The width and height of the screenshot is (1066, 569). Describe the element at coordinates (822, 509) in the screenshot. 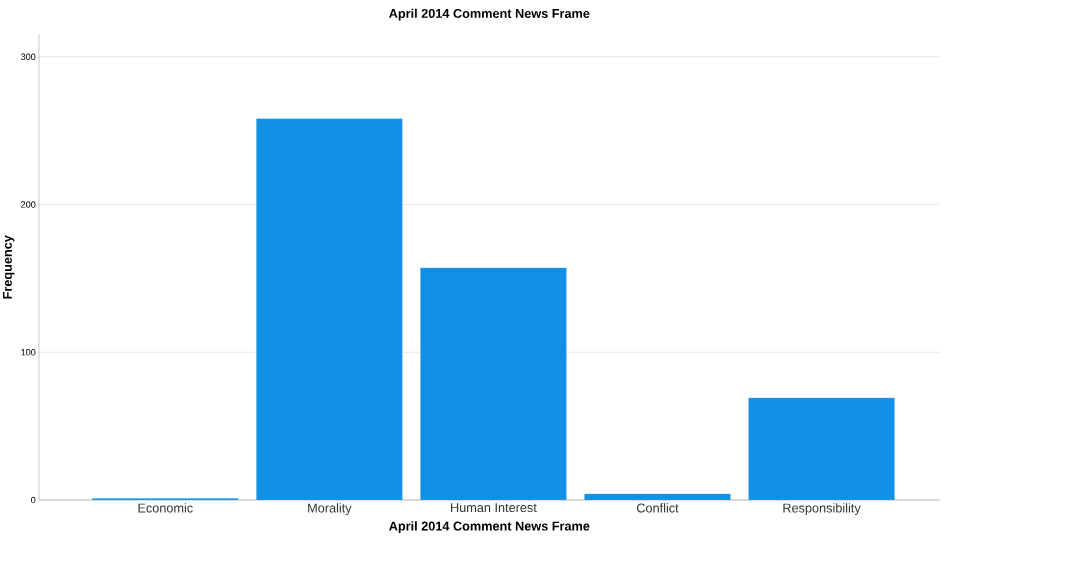

I see `x-tick-label: Responsibility` at that location.